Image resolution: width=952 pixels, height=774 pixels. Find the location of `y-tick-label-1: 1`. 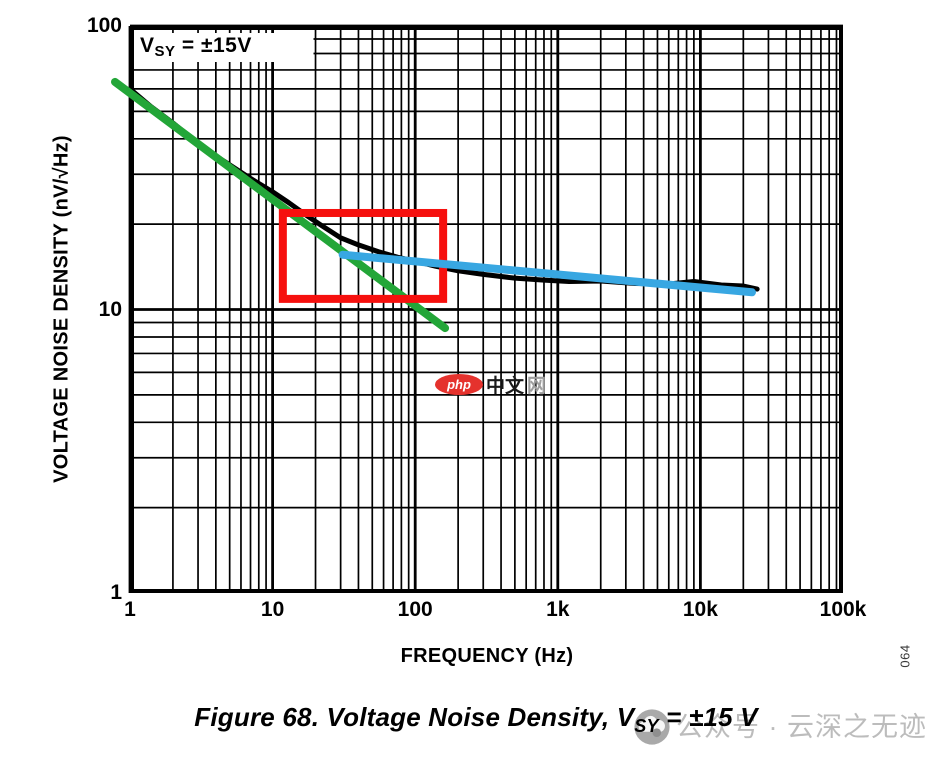

y-tick-label-1: 1 is located at coordinates (116, 592).